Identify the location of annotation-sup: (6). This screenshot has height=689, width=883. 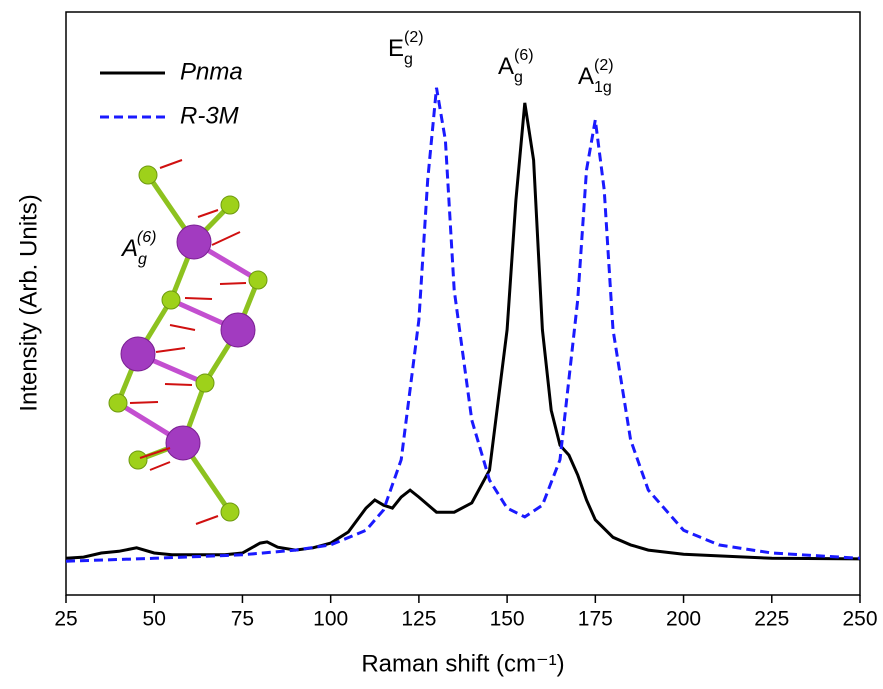
(524, 55).